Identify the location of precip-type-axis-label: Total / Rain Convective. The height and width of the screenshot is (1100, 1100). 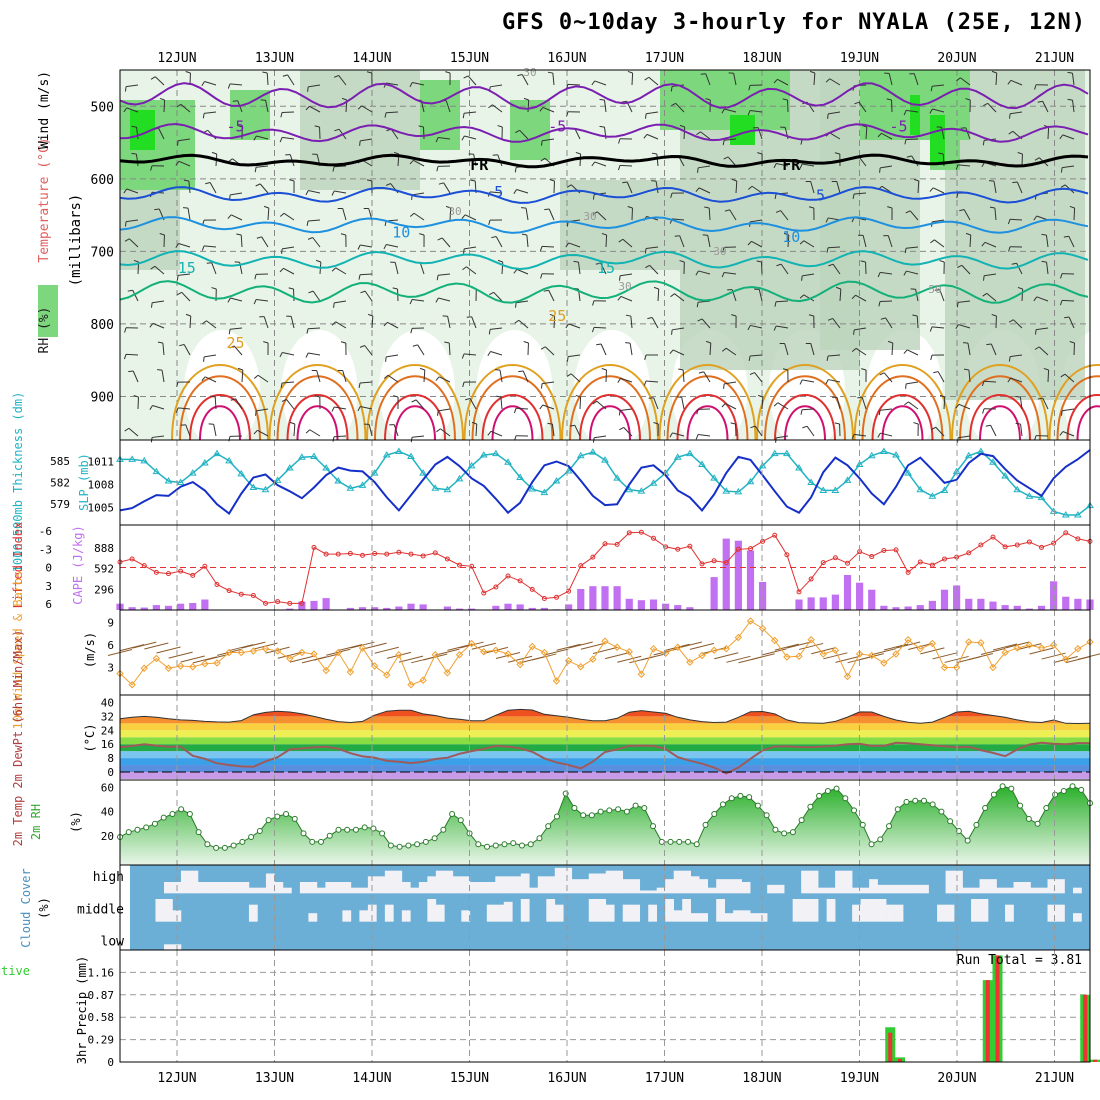
(15, 971).